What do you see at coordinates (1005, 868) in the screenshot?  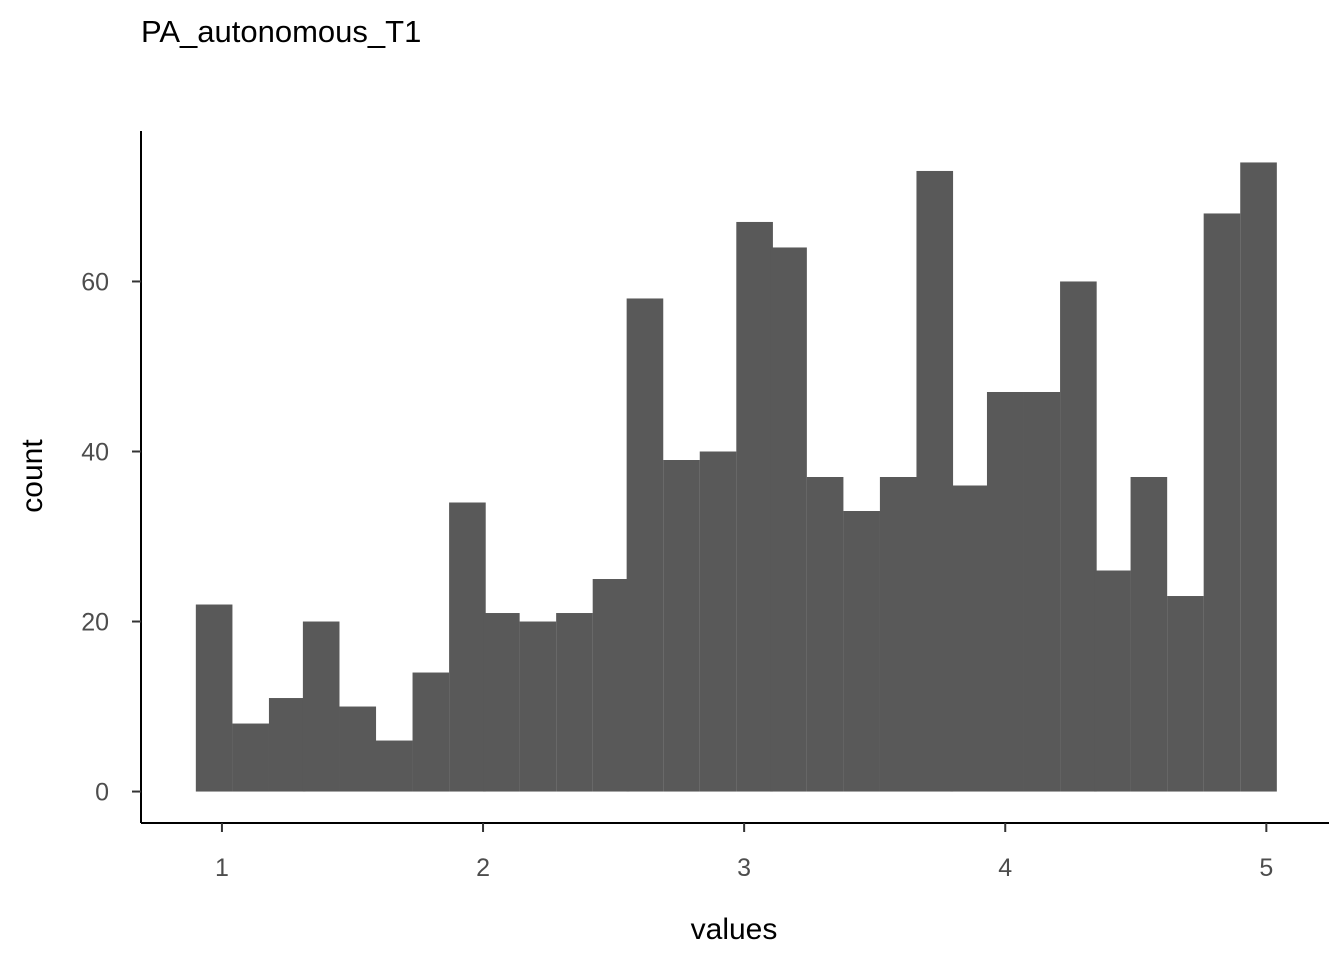 I see `x-tick-label-3: 4` at bounding box center [1005, 868].